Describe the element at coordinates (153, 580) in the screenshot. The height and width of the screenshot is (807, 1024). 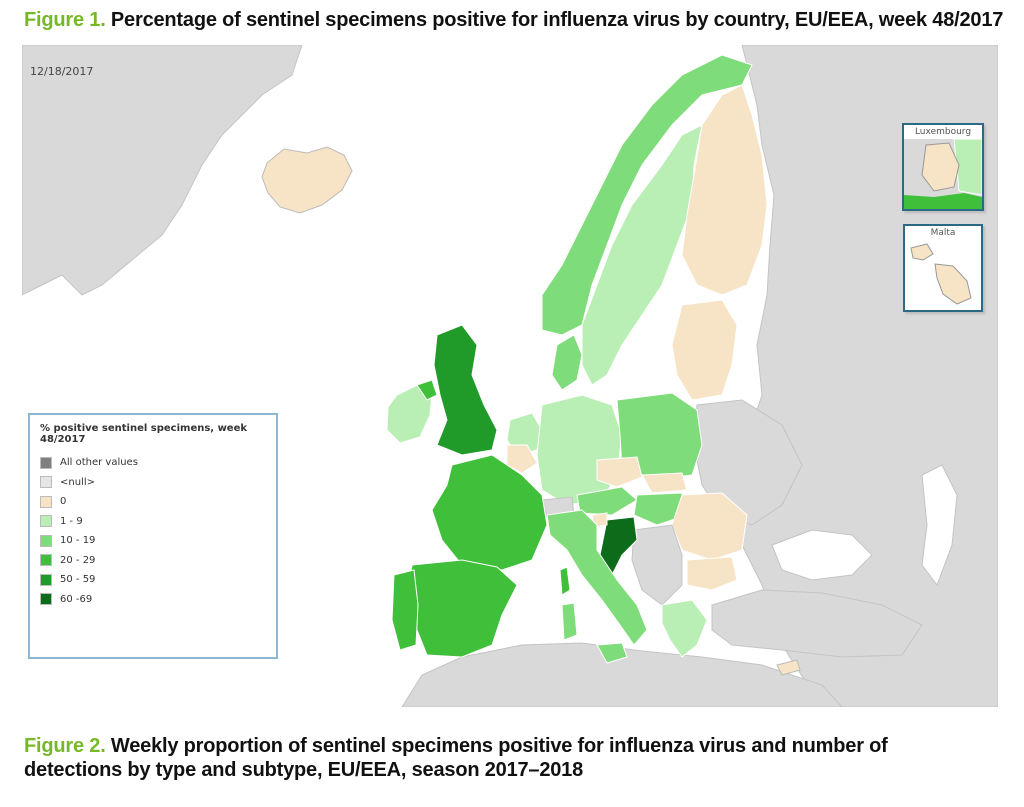
I see `legend-item: 50 - 59` at that location.